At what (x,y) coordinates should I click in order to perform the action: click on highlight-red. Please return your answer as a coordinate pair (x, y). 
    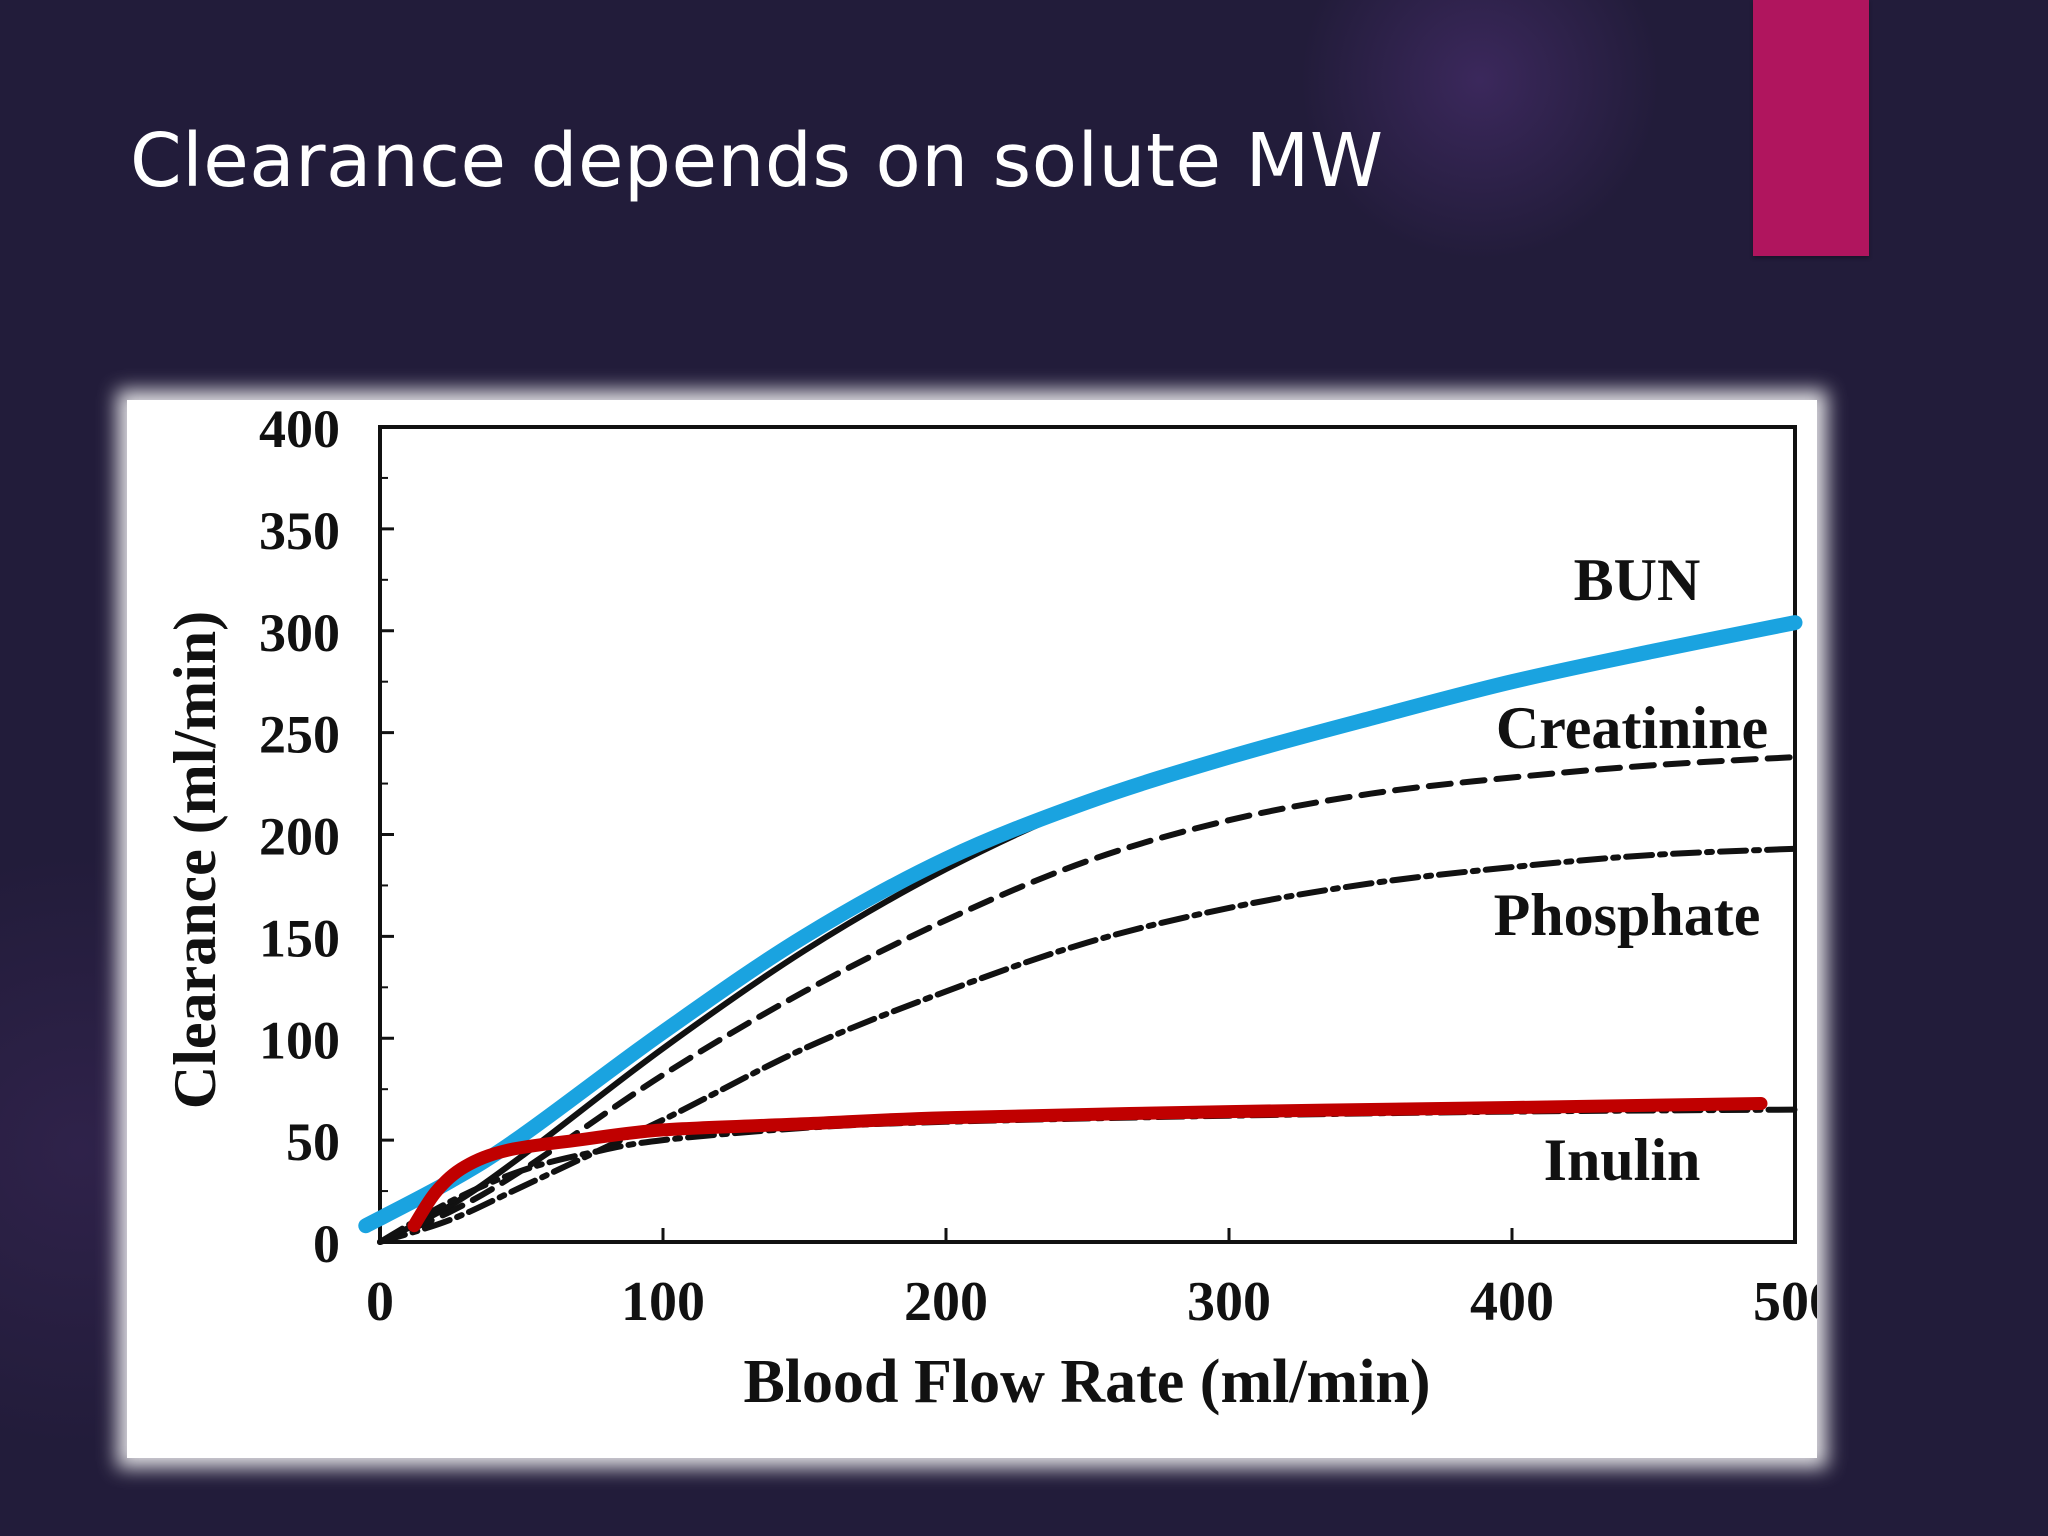
    Looking at the image, I should click on (1087, 1165).